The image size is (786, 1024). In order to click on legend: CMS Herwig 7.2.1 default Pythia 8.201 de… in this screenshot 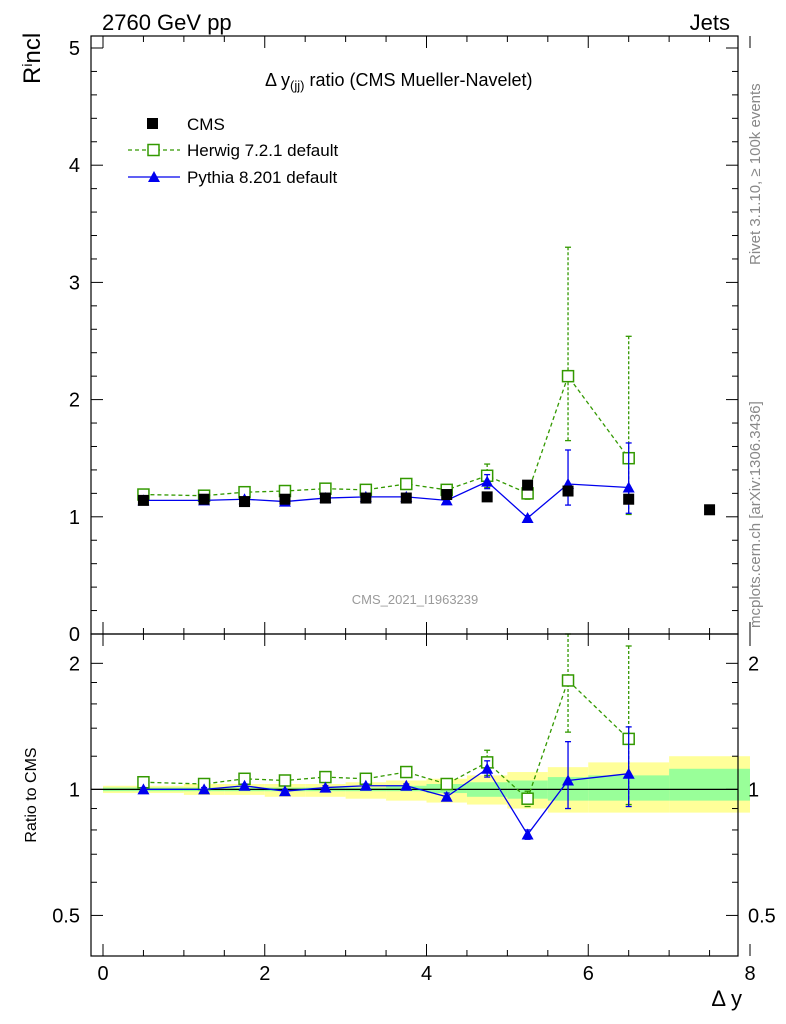, I will do `click(233, 151)`.